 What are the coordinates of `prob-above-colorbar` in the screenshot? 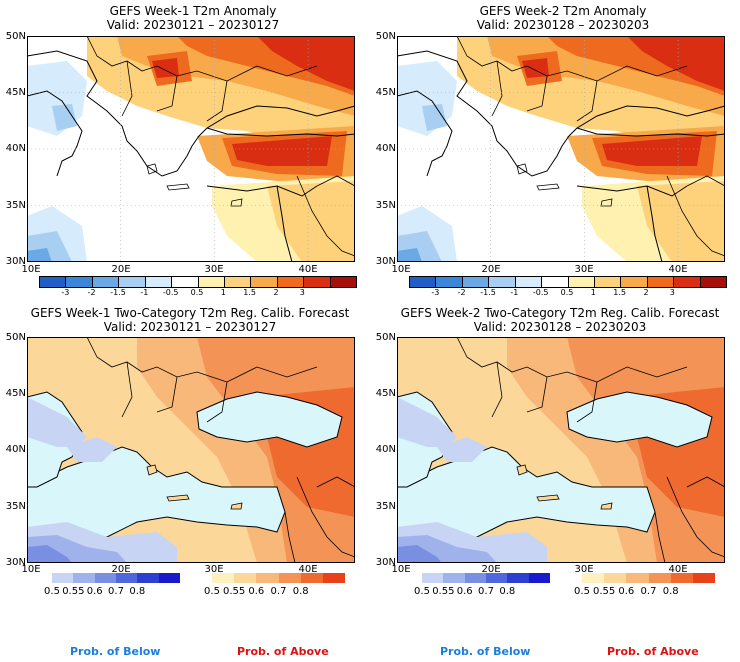 It's located at (649, 578).